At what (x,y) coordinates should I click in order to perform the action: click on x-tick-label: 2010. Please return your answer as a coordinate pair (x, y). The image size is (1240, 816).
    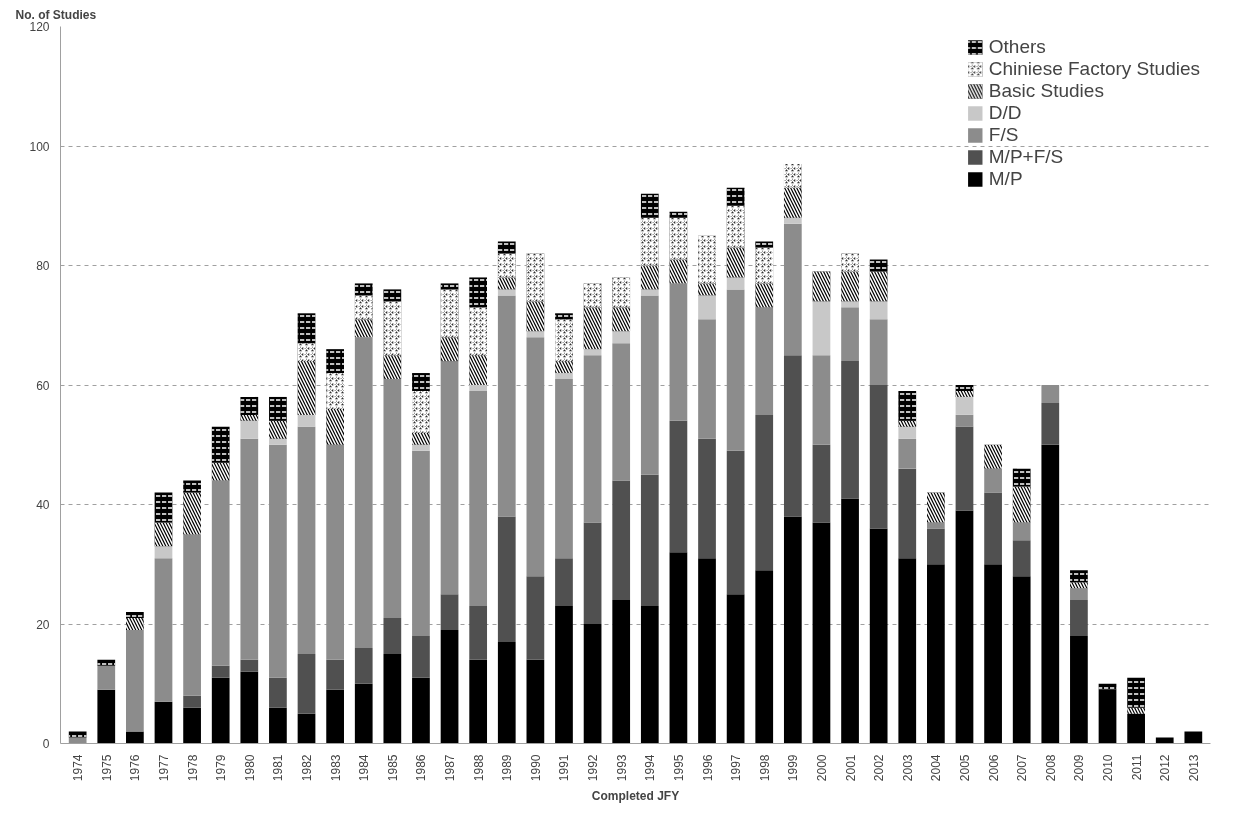
    Looking at the image, I should click on (1108, 768).